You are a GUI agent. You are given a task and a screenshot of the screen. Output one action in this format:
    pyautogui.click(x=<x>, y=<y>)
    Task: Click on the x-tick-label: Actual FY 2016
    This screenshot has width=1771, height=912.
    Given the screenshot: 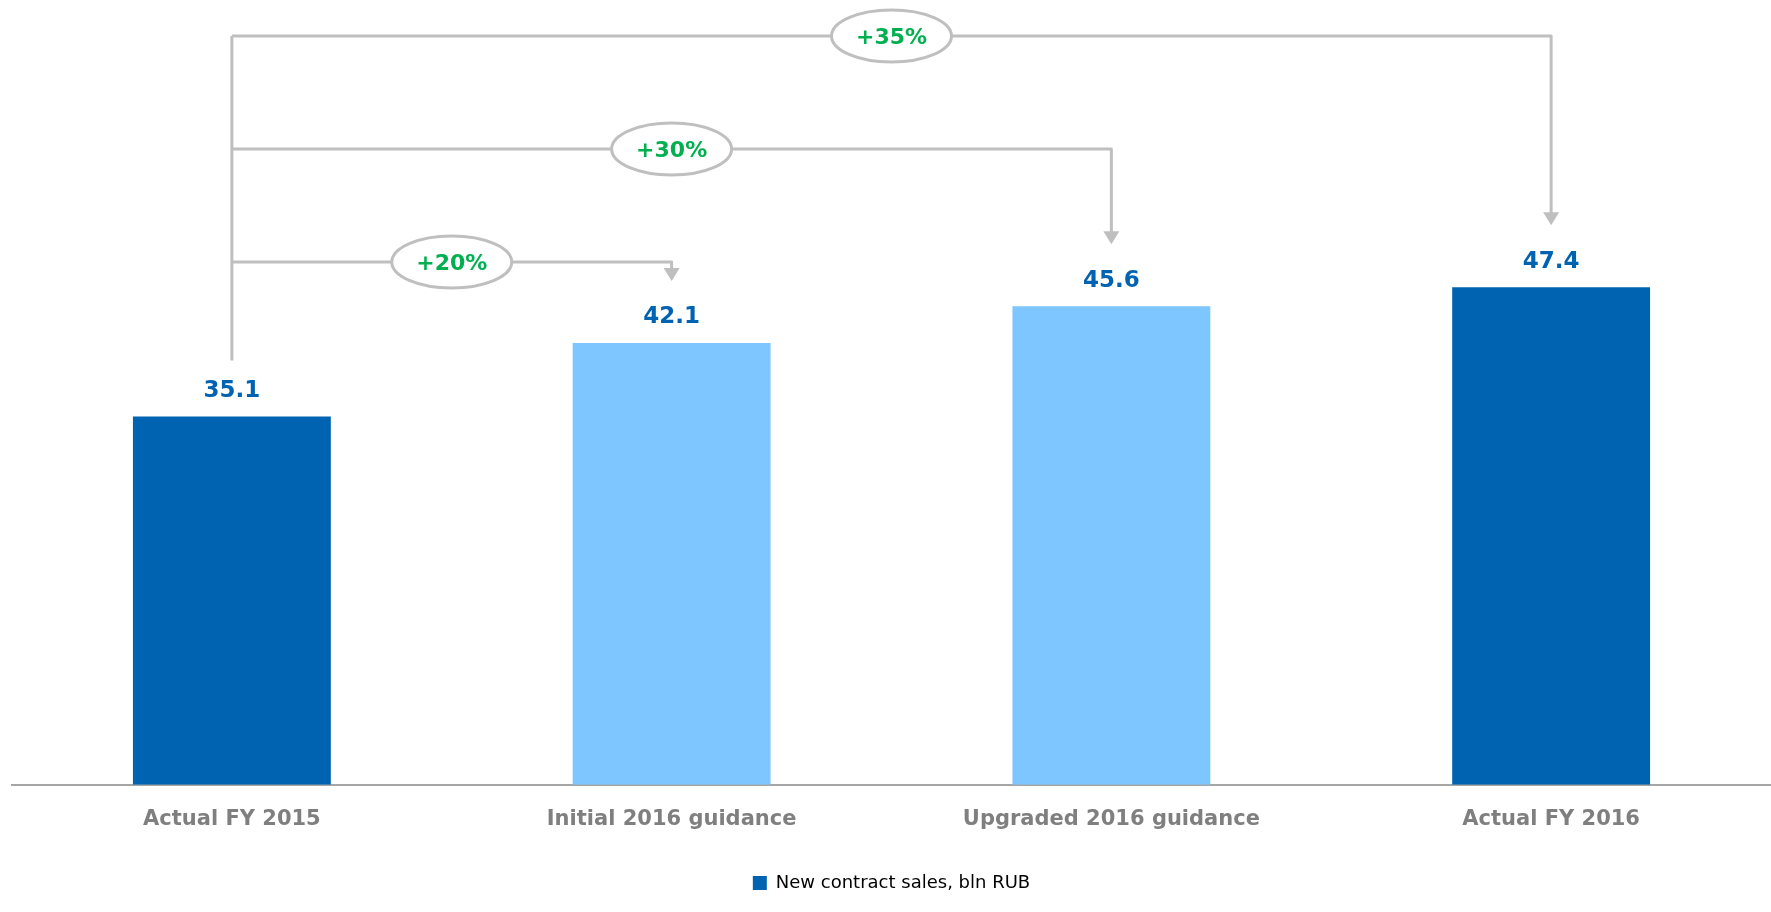 What is the action you would take?
    pyautogui.click(x=1551, y=817)
    